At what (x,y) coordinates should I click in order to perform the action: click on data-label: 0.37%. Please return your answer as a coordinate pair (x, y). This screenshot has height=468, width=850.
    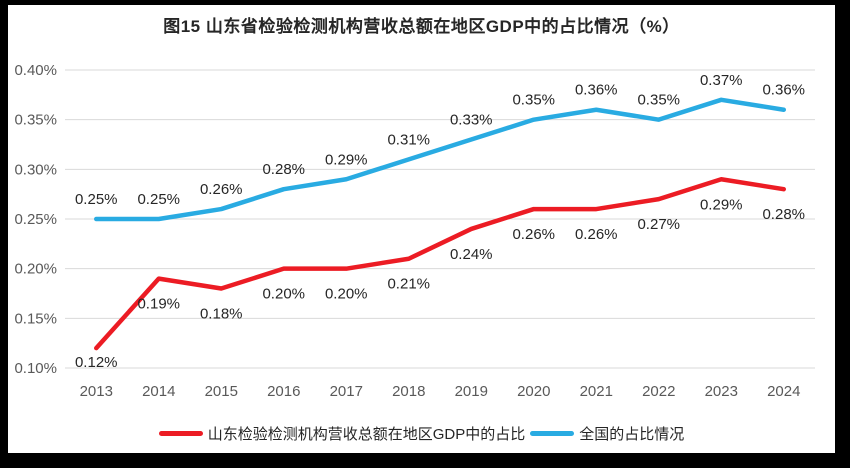
    Looking at the image, I should click on (721, 80).